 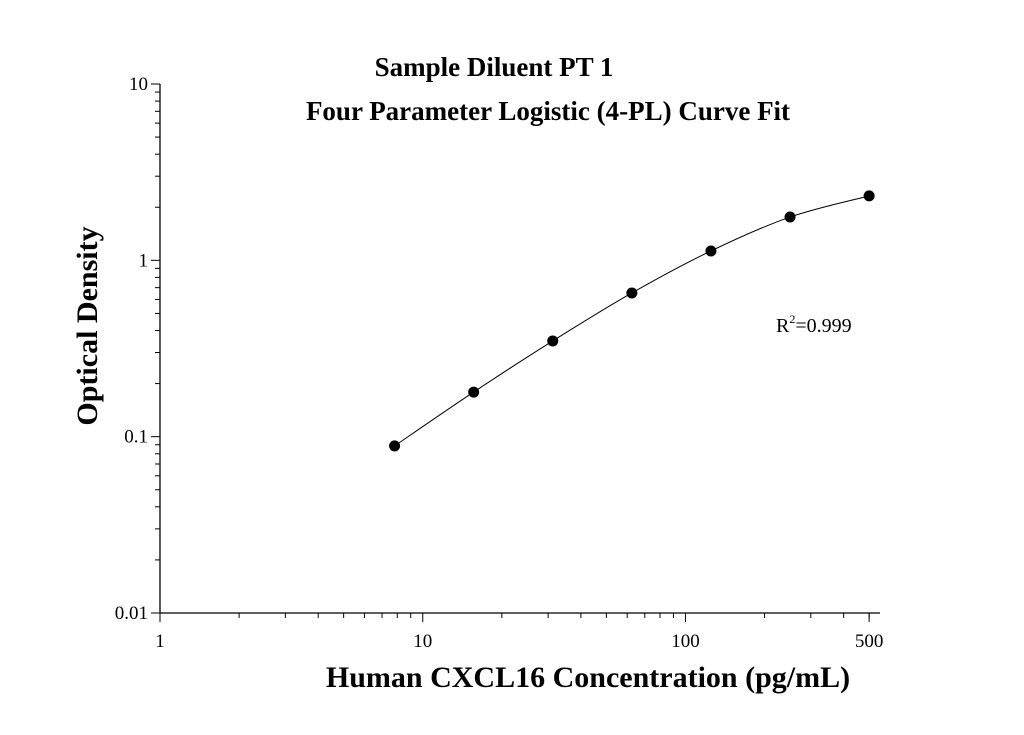 I want to click on r-squared: R2=0.999, so click(x=814, y=324).